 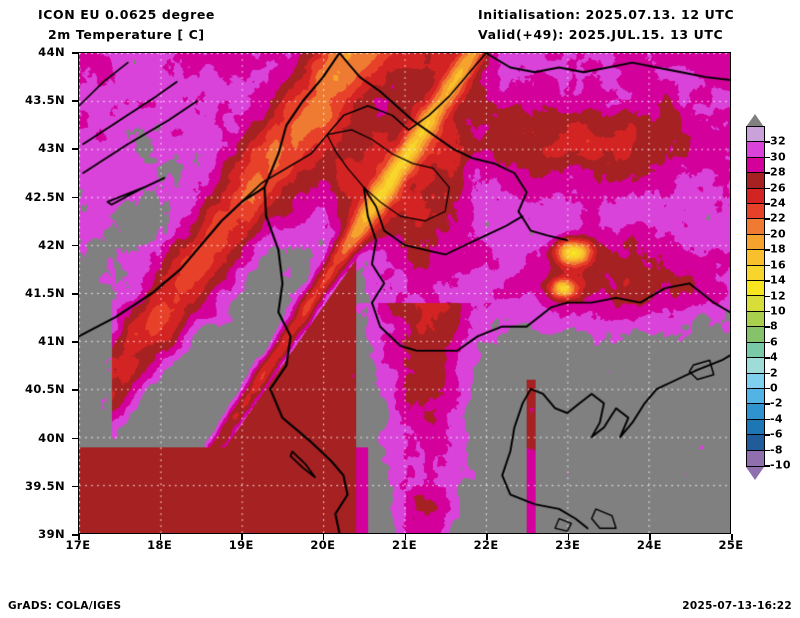 What do you see at coordinates (778, 234) in the screenshot?
I see `colorbar-tick-label: 20` at bounding box center [778, 234].